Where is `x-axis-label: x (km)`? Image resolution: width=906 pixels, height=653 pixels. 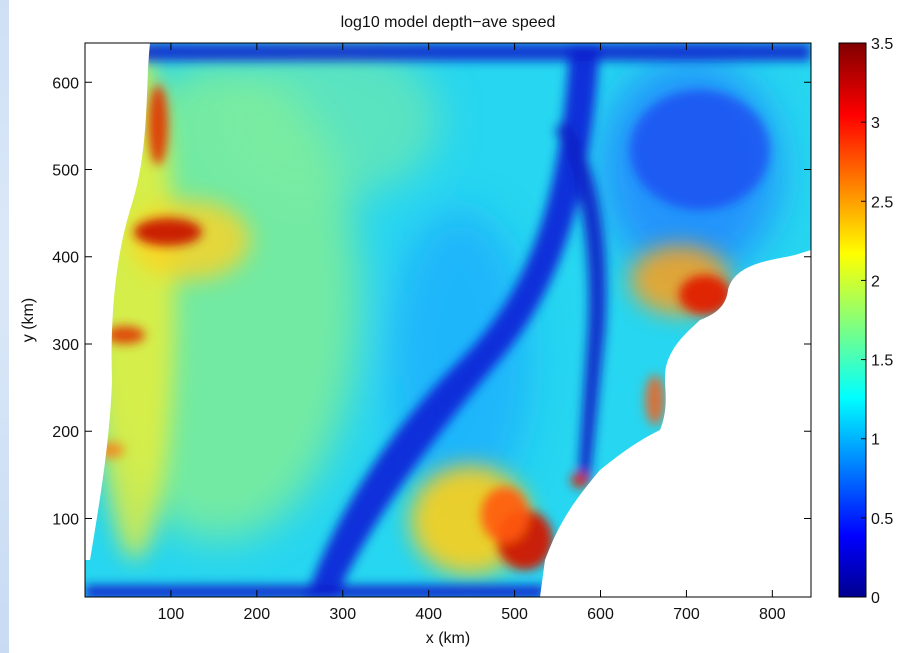 x-axis-label: x (km) is located at coordinates (448, 638).